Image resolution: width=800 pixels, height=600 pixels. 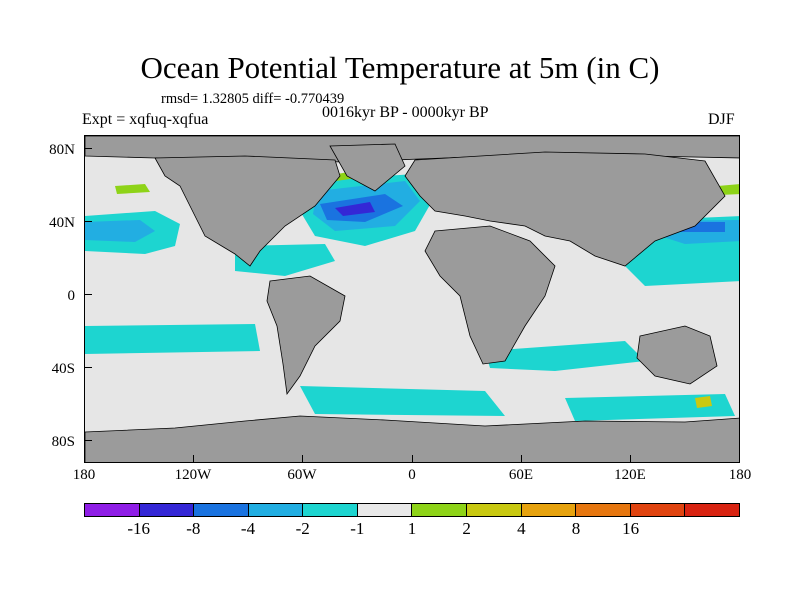 What do you see at coordinates (71, 296) in the screenshot?
I see `lat-label-eq: 0` at bounding box center [71, 296].